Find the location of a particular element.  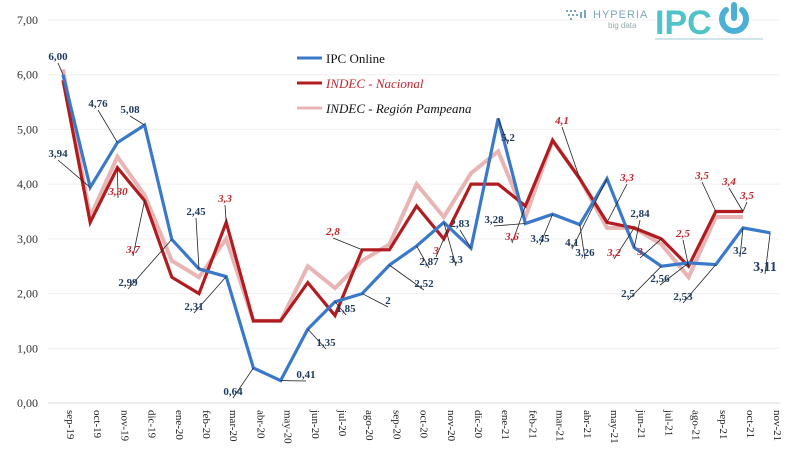

data-label: 3,4 is located at coordinates (728, 182).